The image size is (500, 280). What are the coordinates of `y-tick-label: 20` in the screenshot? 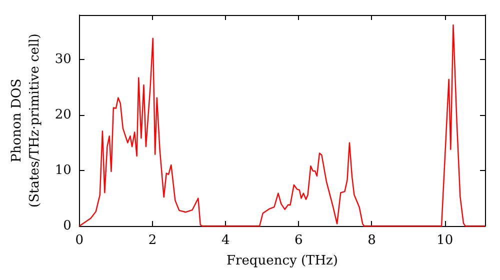 It's located at (63, 114).